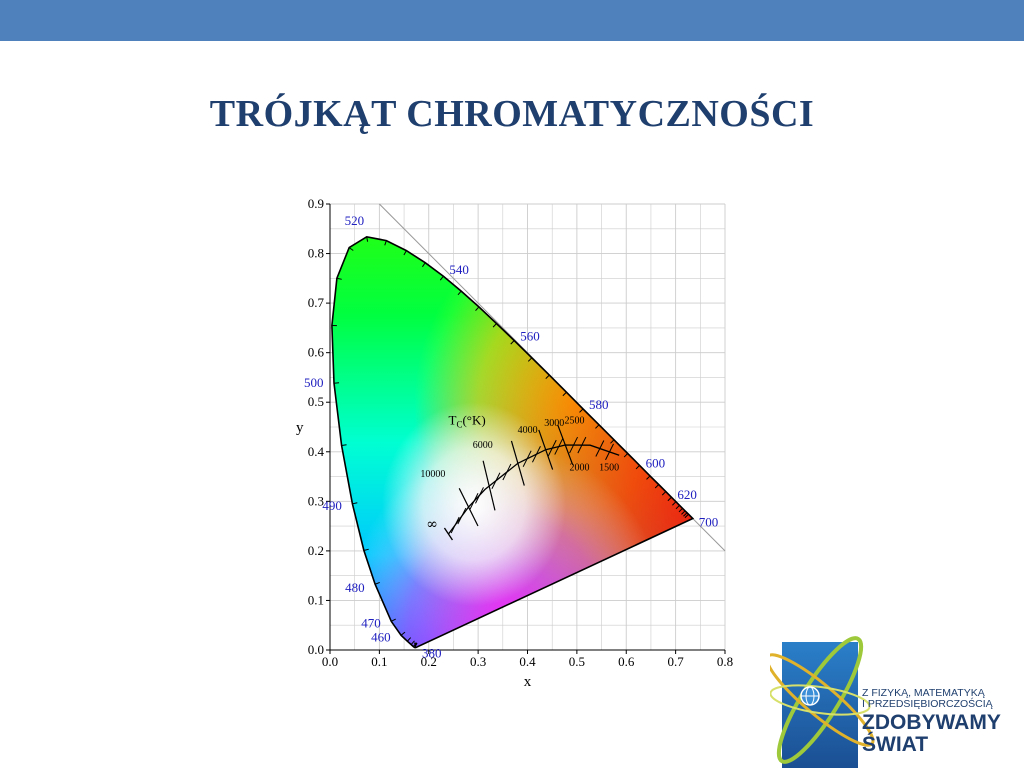 The image size is (1024, 768). I want to click on isotherm-label: 4000, so click(528, 430).